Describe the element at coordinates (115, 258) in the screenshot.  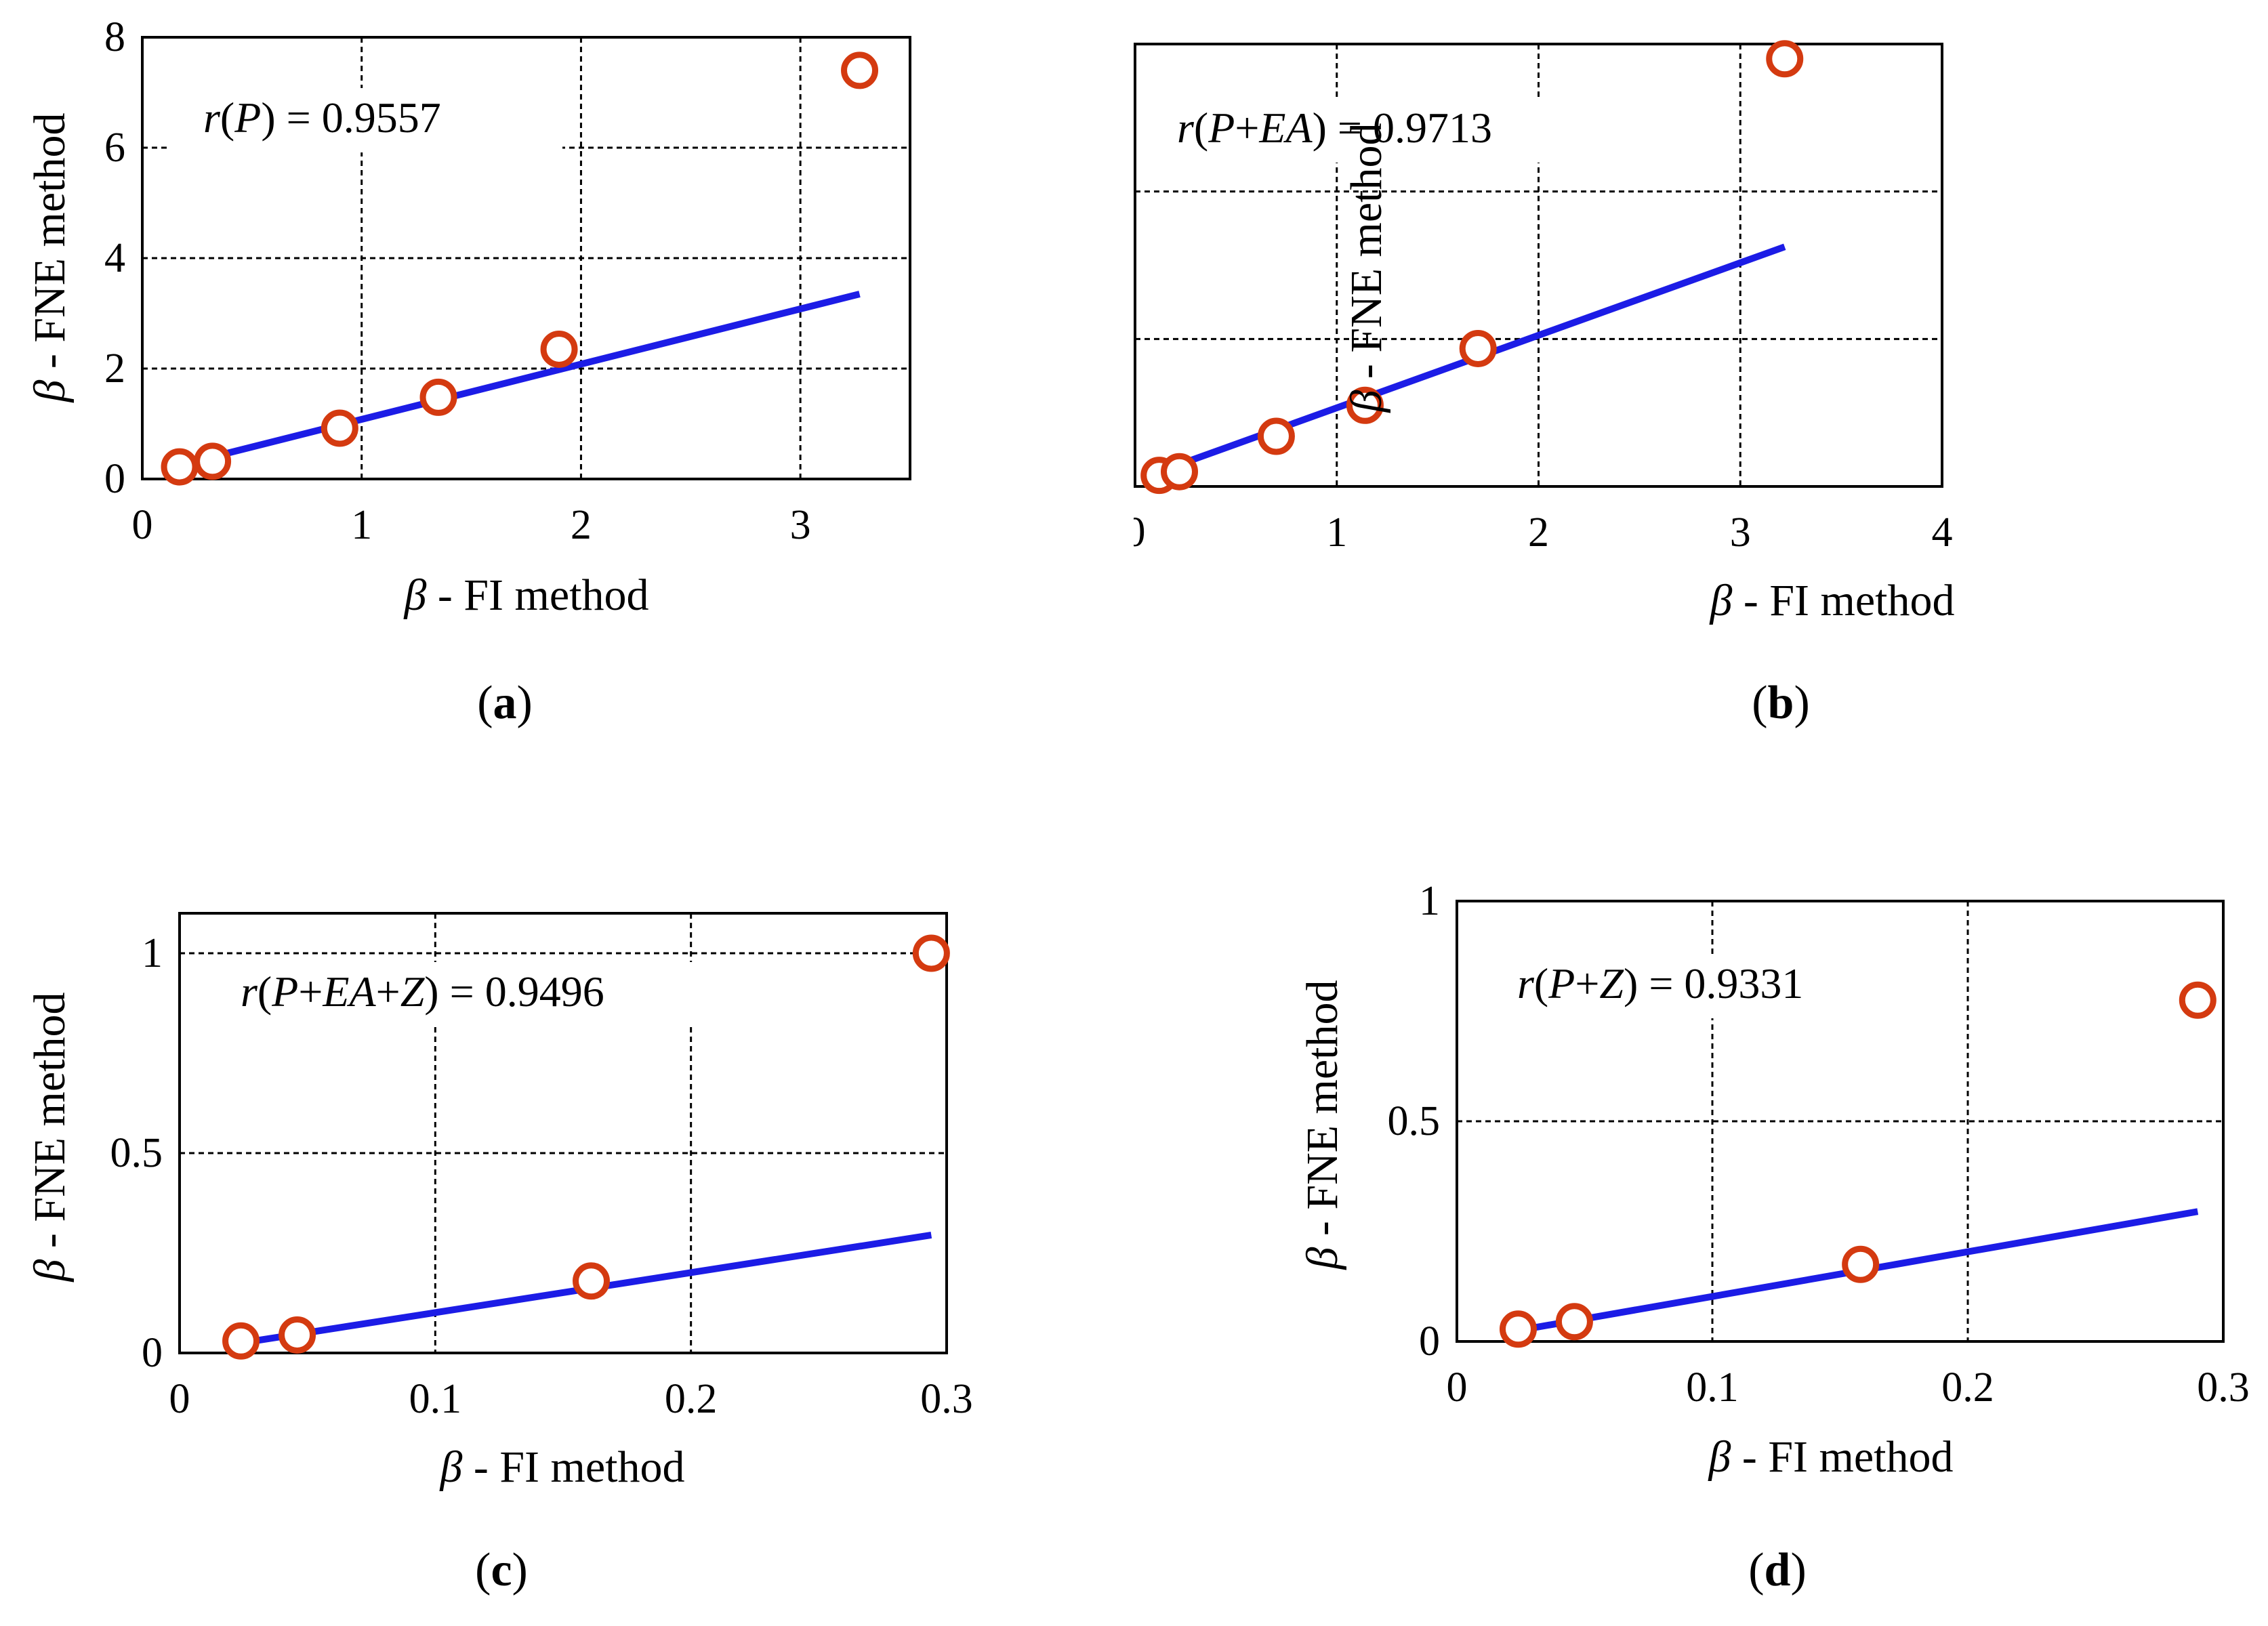
I see `y-tick-label: 4` at that location.